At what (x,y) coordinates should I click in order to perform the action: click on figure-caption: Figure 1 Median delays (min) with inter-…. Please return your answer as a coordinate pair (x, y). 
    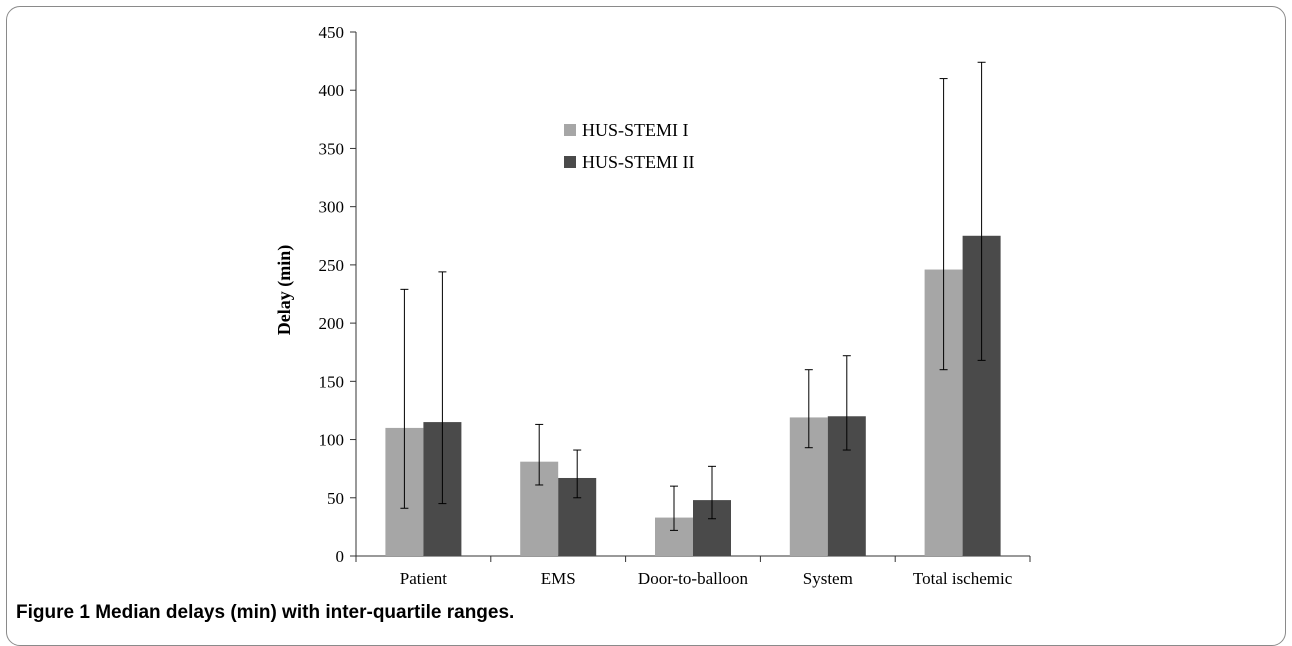
    Looking at the image, I should click on (265, 613).